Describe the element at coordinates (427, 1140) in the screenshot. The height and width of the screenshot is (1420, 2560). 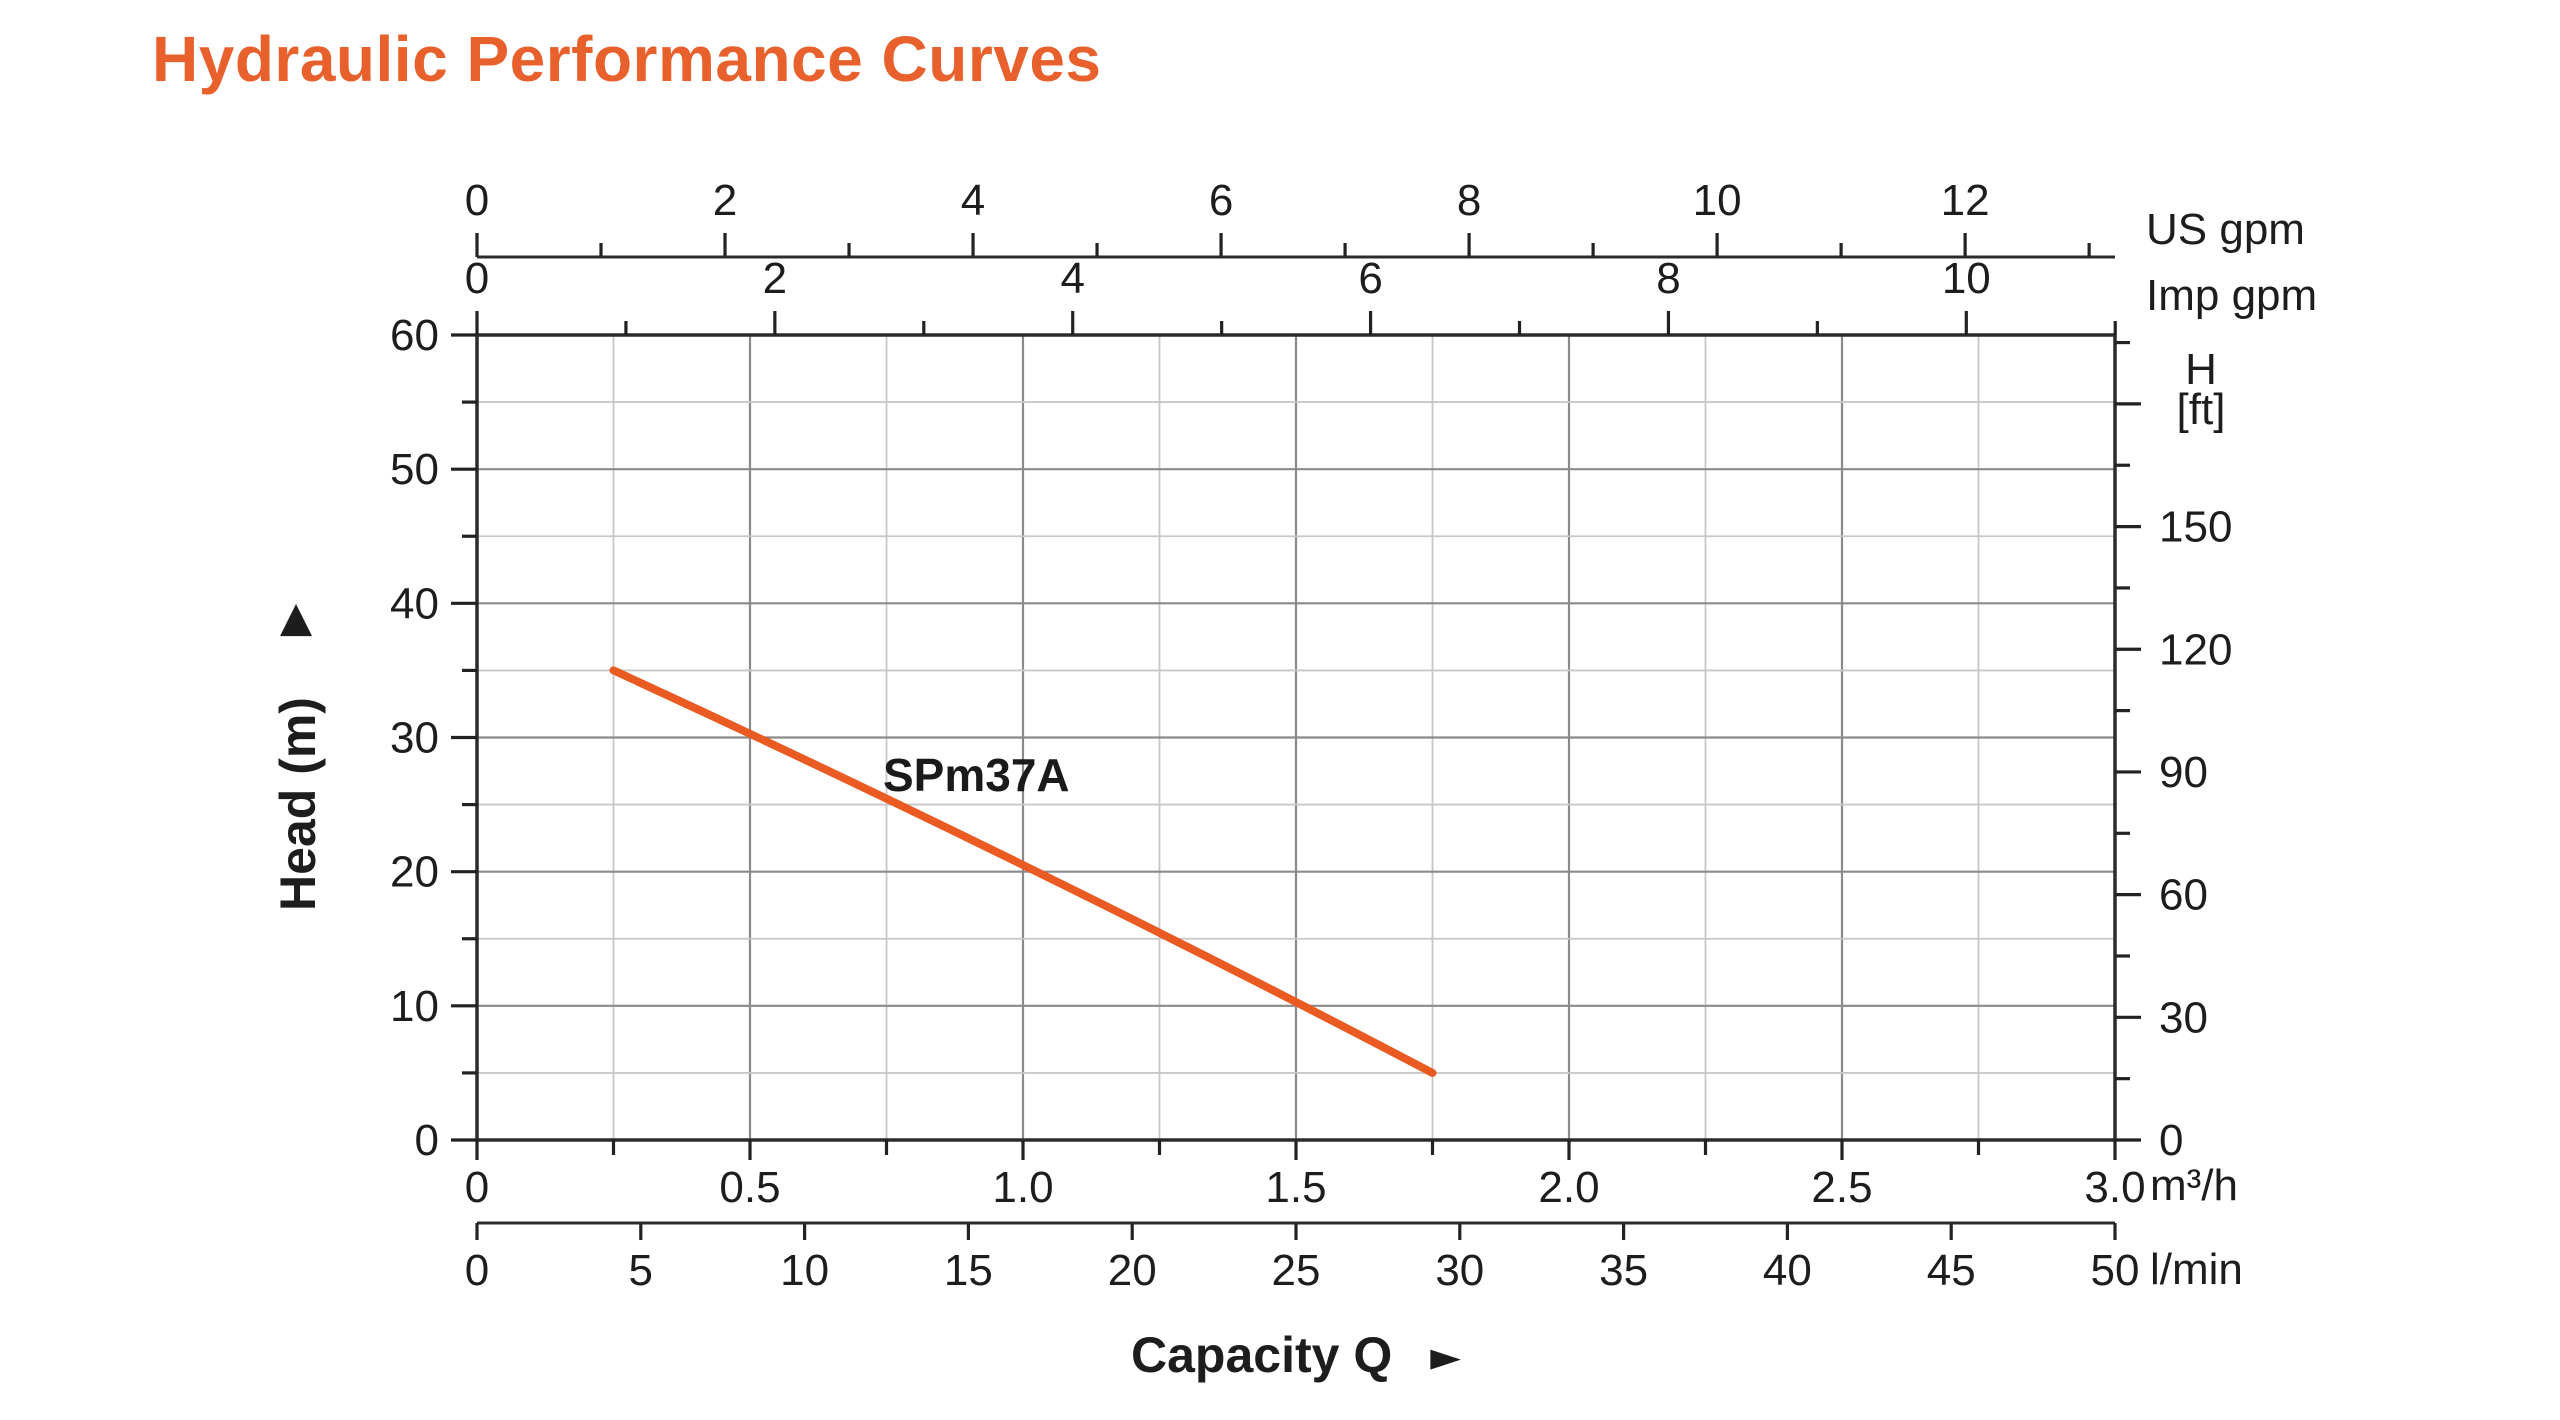
I see `left-axis-tick-label: 0` at that location.